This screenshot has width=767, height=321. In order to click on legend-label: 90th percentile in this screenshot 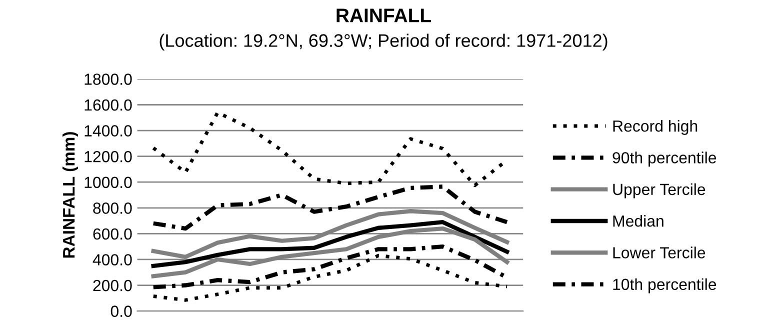, I will do `click(664, 159)`.